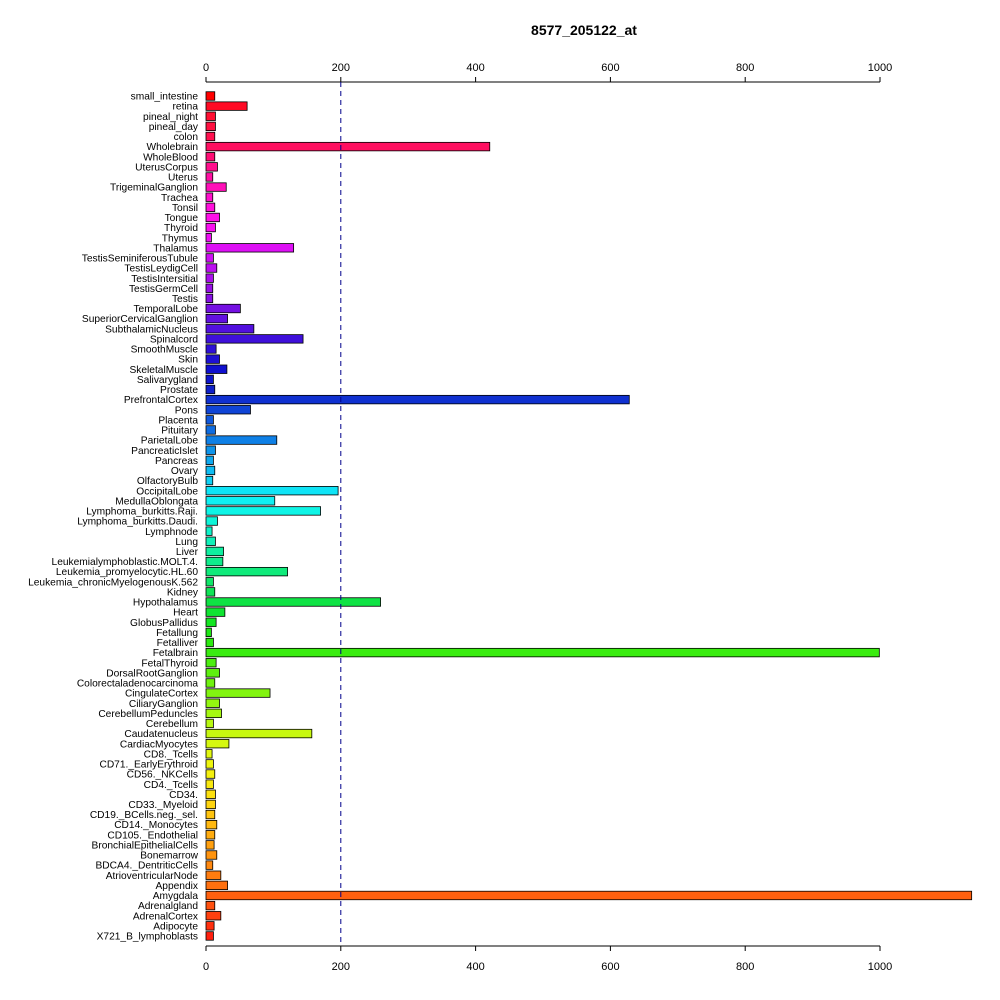 The width and height of the screenshot is (1000, 1000). Describe the element at coordinates (164, 623) in the screenshot. I see `category-label: GlobusPallidus` at that location.